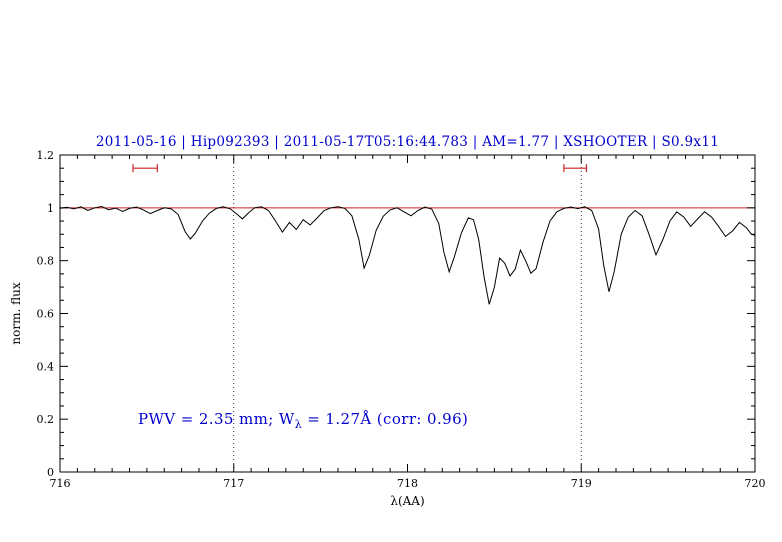  What do you see at coordinates (60, 483) in the screenshot?
I see `x-tick-label: 716` at bounding box center [60, 483].